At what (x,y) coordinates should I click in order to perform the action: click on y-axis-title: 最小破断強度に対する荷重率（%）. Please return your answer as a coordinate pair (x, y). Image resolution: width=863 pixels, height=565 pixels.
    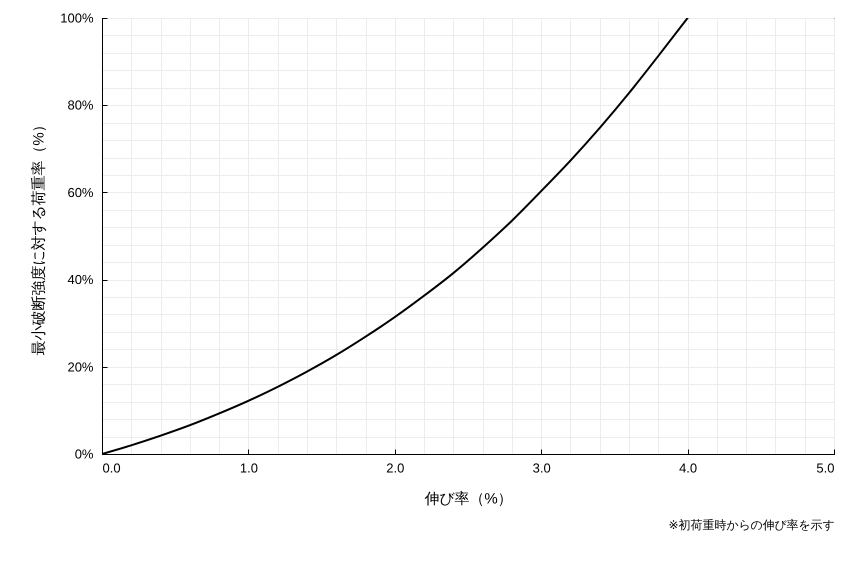
    Looking at the image, I should click on (39, 236).